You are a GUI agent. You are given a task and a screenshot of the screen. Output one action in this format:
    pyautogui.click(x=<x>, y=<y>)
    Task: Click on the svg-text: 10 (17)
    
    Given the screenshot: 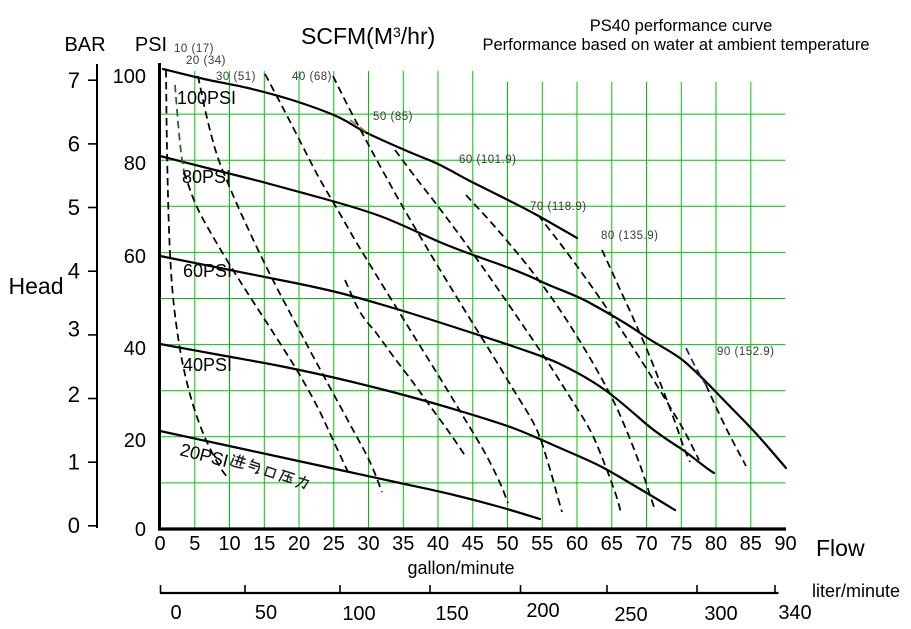 What is the action you would take?
    pyautogui.click(x=194, y=49)
    